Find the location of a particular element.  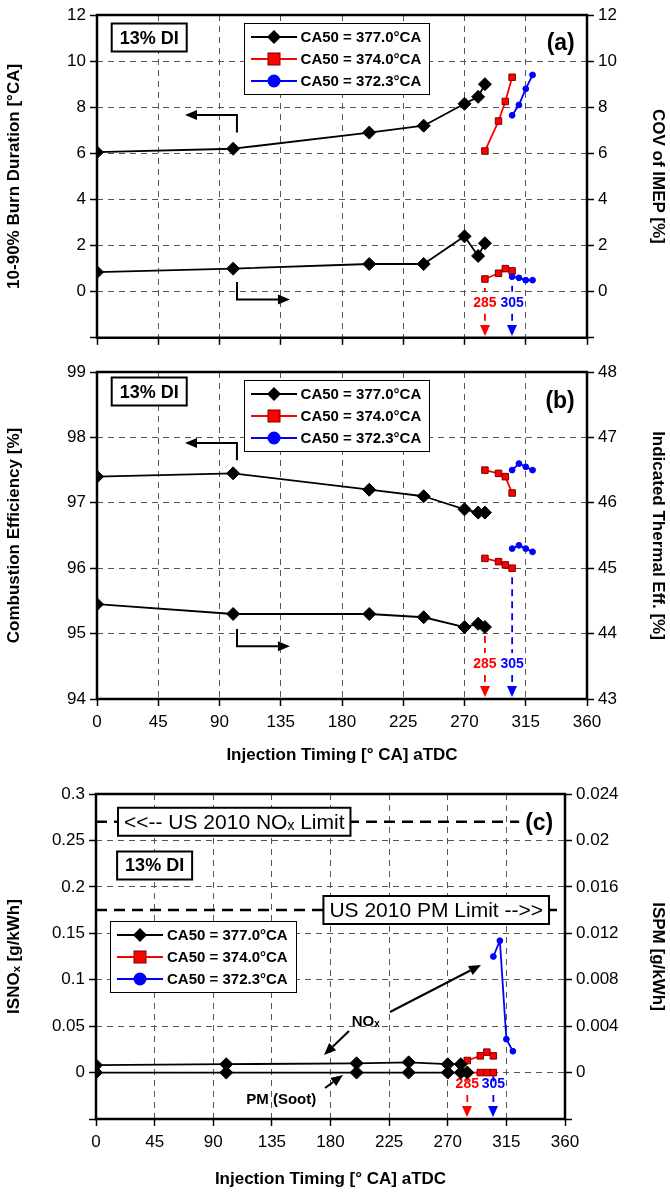

y-tick-label: 2 is located at coordinates (81, 245).